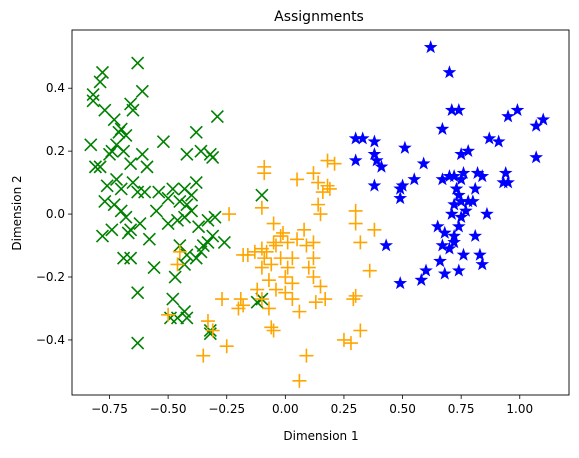 This screenshot has height=458, width=579. What do you see at coordinates (168, 409) in the screenshot?
I see `x-tick-label: −0.50` at bounding box center [168, 409].